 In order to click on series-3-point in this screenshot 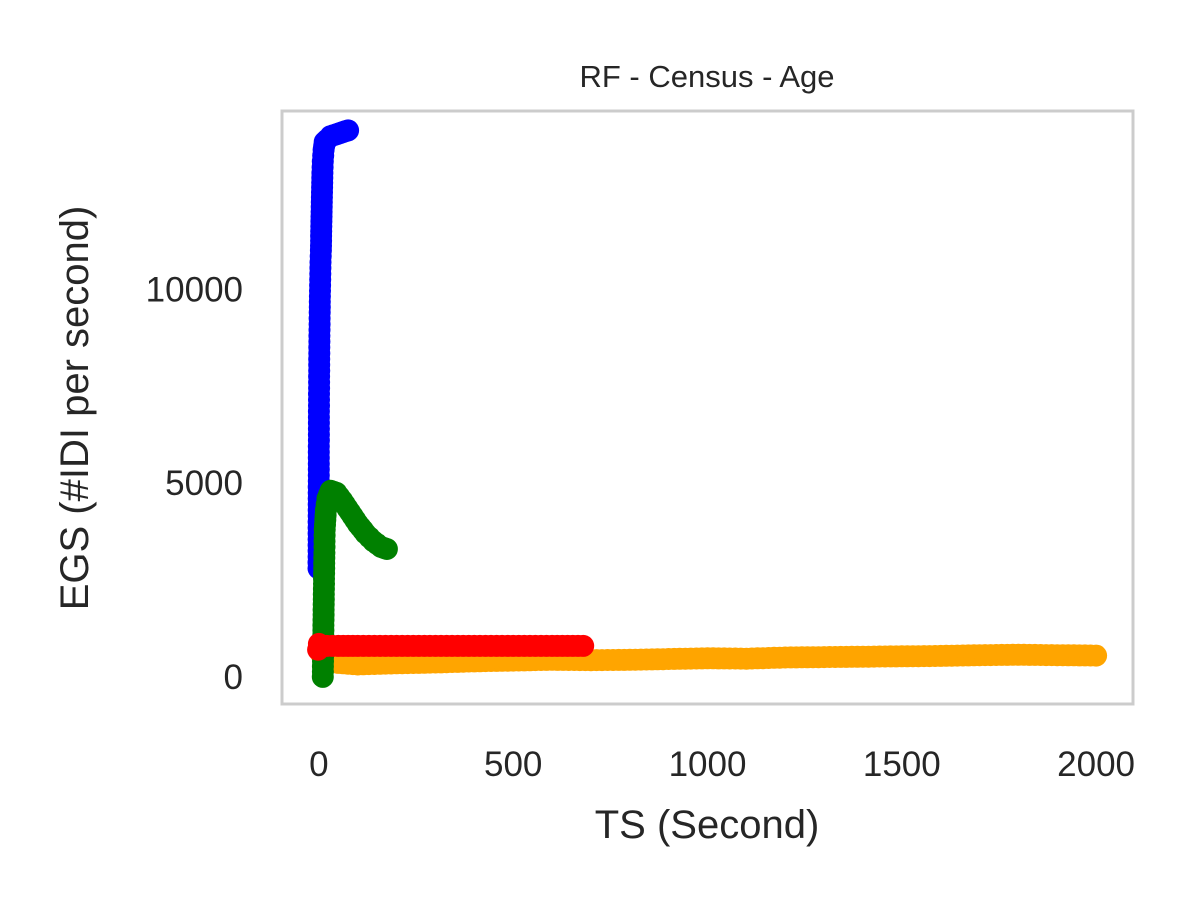, I will do `click(583, 645)`.